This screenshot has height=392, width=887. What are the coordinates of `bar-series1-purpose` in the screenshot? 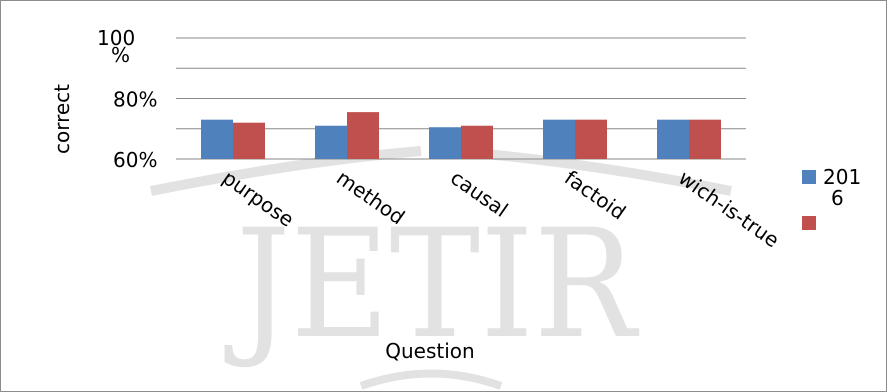 It's located at (249, 140).